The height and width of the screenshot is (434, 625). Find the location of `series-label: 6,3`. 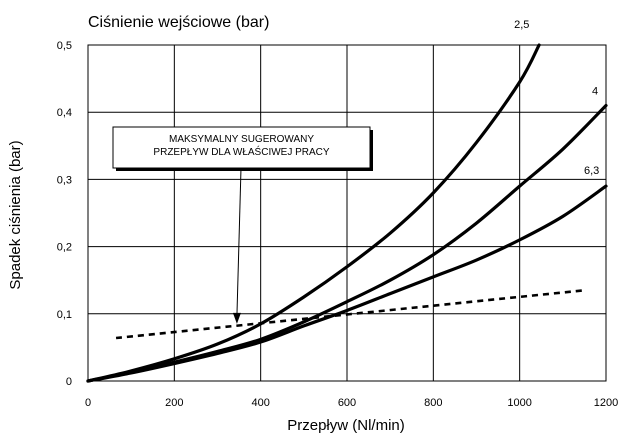

series-label: 6,3 is located at coordinates (591, 171).